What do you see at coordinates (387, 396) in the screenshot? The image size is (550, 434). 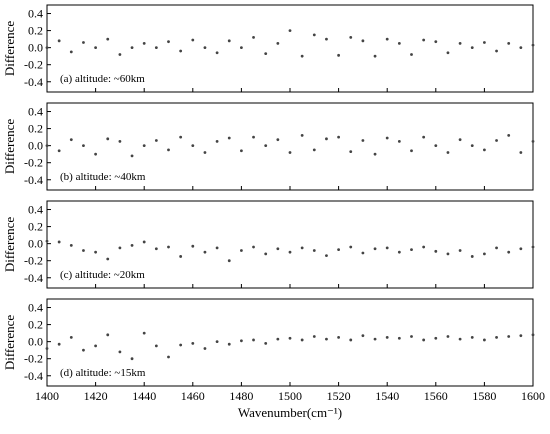 I see `x-tick-label: 1540` at bounding box center [387, 396].